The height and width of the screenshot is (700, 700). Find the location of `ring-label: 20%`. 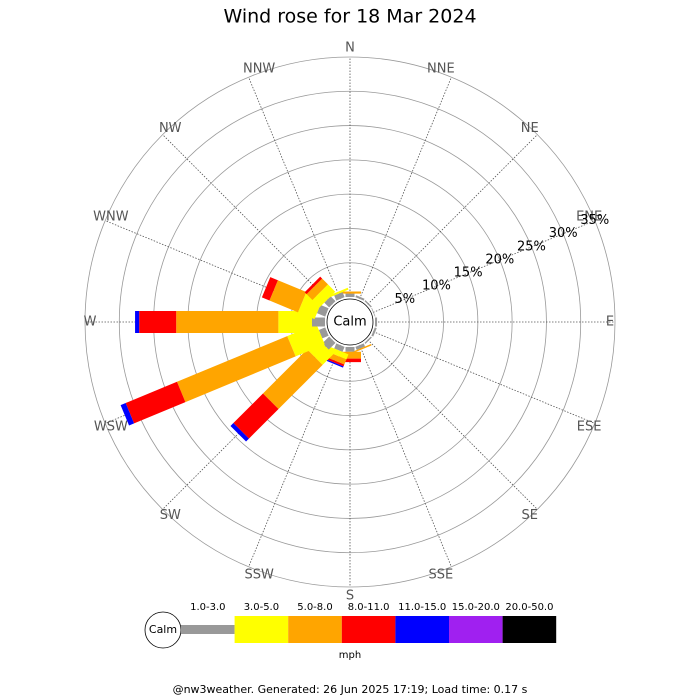

ring-label: 20% is located at coordinates (499, 259).